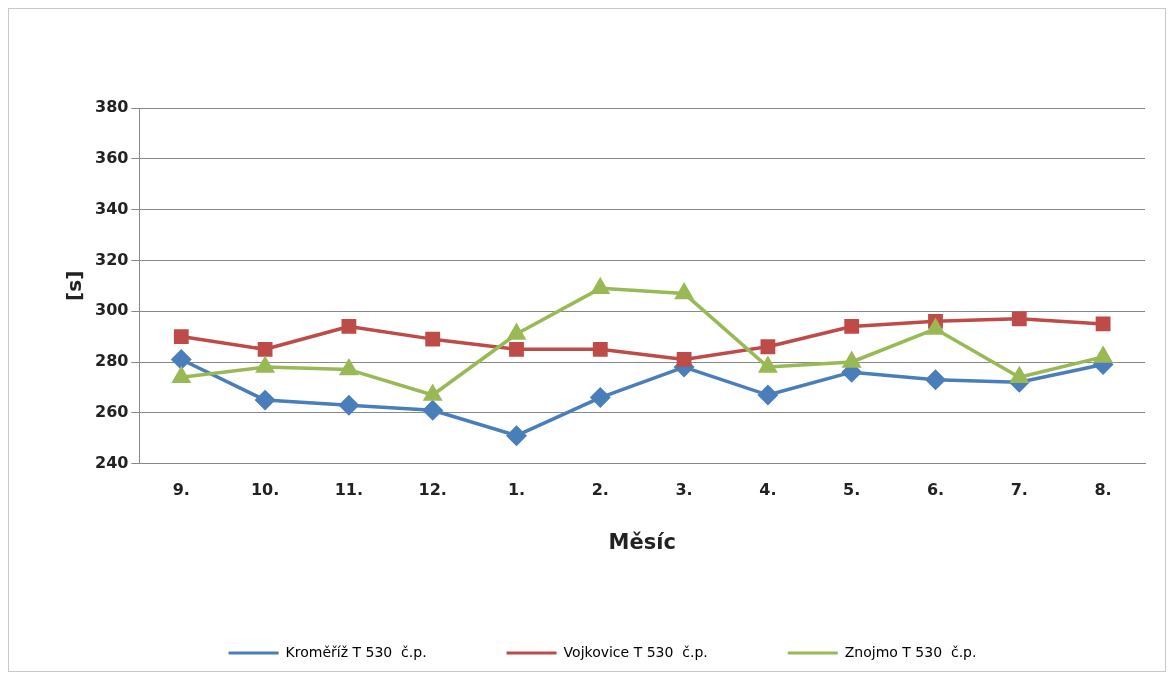 Image resolution: width=1175 pixels, height=680 pixels. I want to click on y-axis-title: [s], so click(74, 285).